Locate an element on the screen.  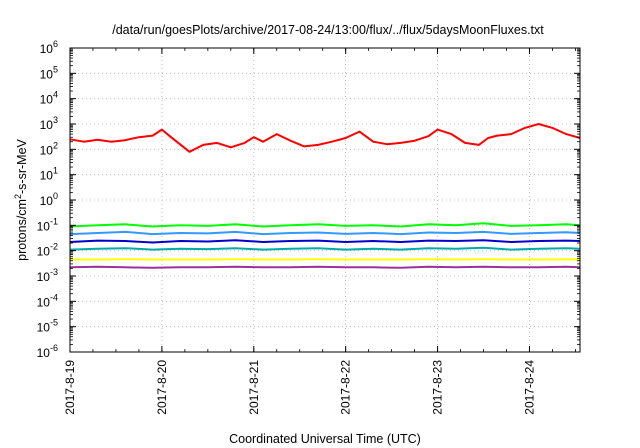
y-tick-label: 10¹ is located at coordinates (49, 174).